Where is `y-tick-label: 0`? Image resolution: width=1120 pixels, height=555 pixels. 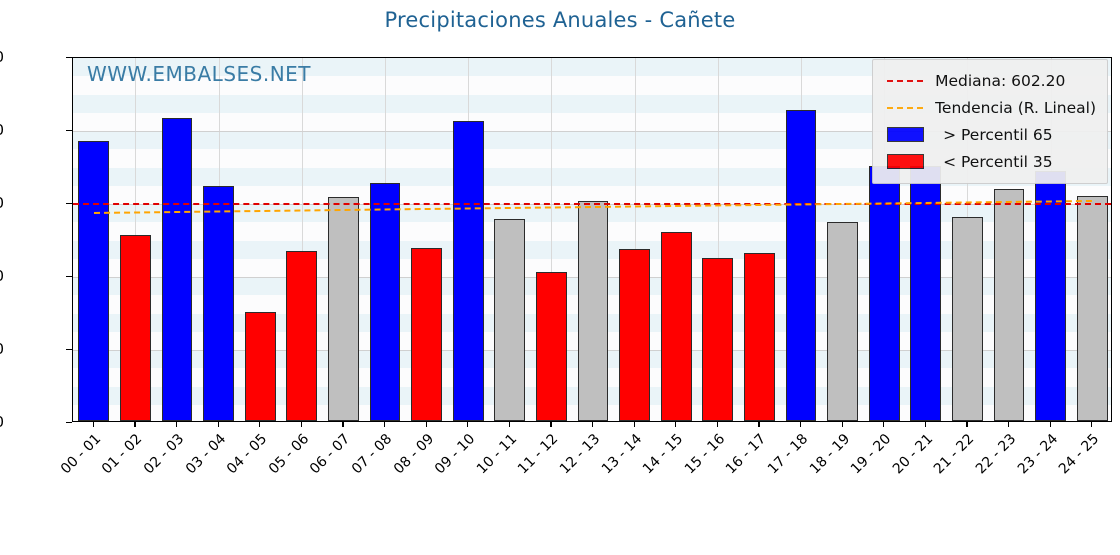 y-tick-label: 0 is located at coordinates (2, 422).